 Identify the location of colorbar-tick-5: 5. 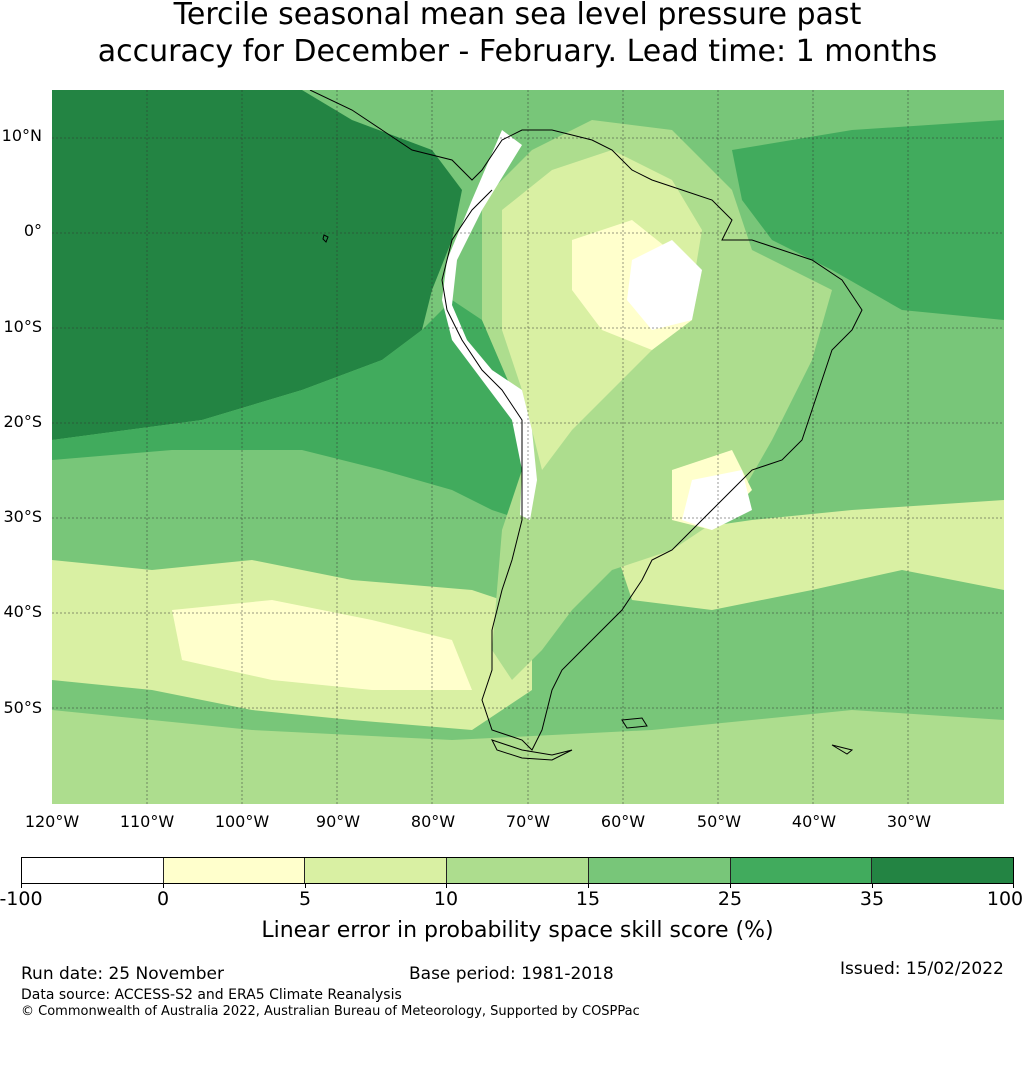
(305, 899).